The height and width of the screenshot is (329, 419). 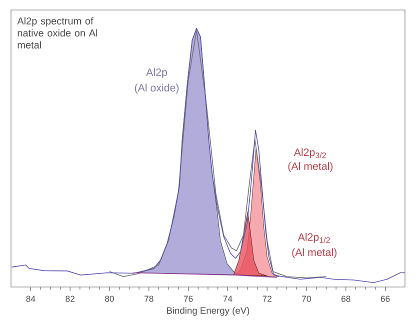 What do you see at coordinates (267, 299) in the screenshot?
I see `x-tick-label: 72` at bounding box center [267, 299].